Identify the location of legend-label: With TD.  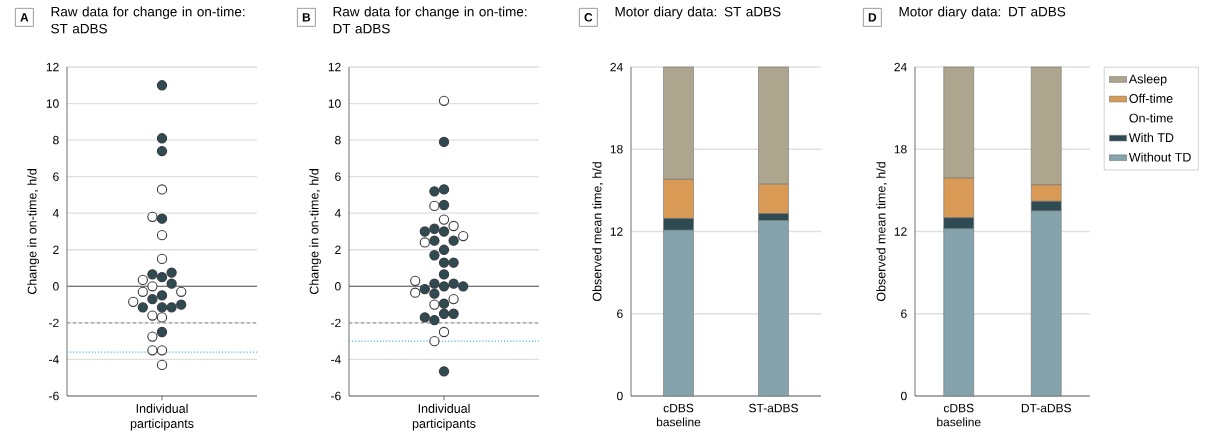
(1151, 137).